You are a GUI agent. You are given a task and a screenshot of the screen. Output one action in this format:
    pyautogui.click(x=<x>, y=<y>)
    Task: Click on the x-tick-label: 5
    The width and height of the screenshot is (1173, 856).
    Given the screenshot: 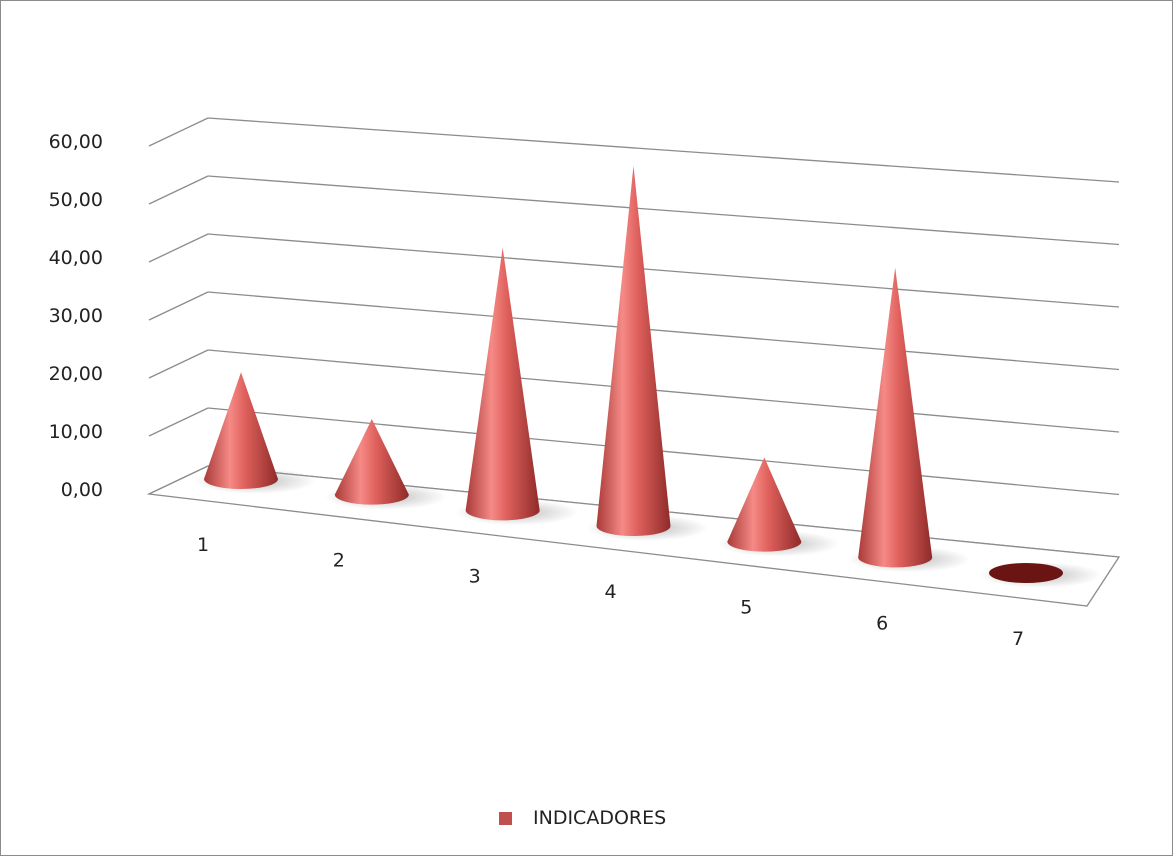 What is the action you would take?
    pyautogui.click(x=746, y=608)
    